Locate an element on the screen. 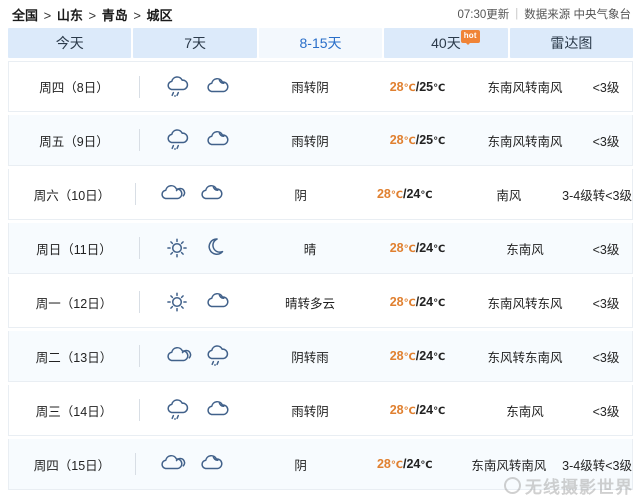 The width and height of the screenshot is (641, 500). weather-description: 晴转多云 is located at coordinates (309, 303).